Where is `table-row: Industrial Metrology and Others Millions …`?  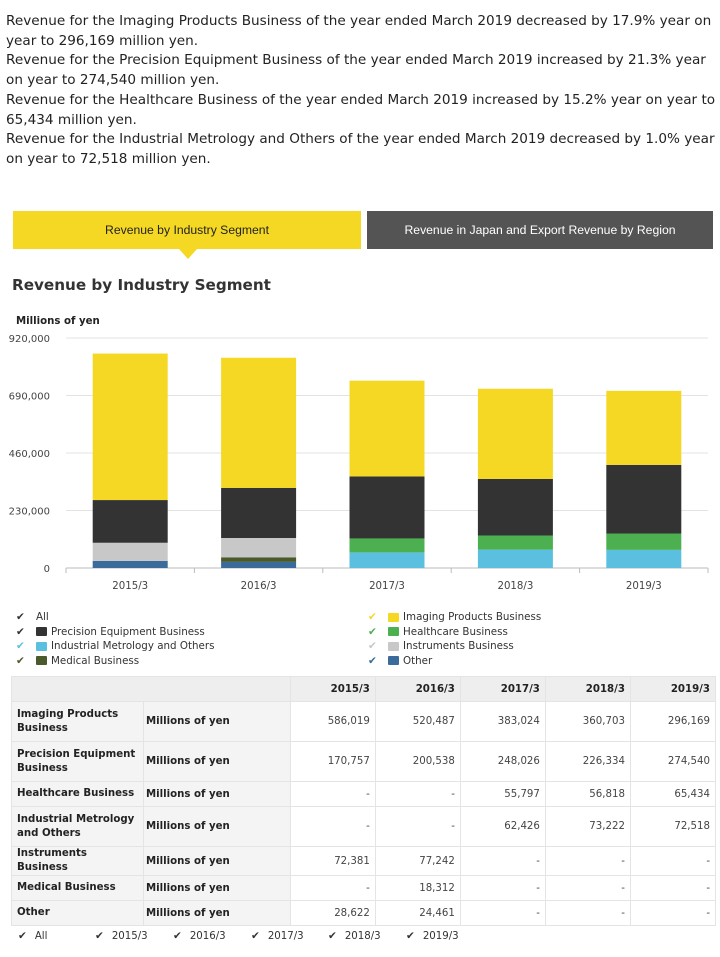 table-row: Industrial Metrology and Others Millions … is located at coordinates (364, 826).